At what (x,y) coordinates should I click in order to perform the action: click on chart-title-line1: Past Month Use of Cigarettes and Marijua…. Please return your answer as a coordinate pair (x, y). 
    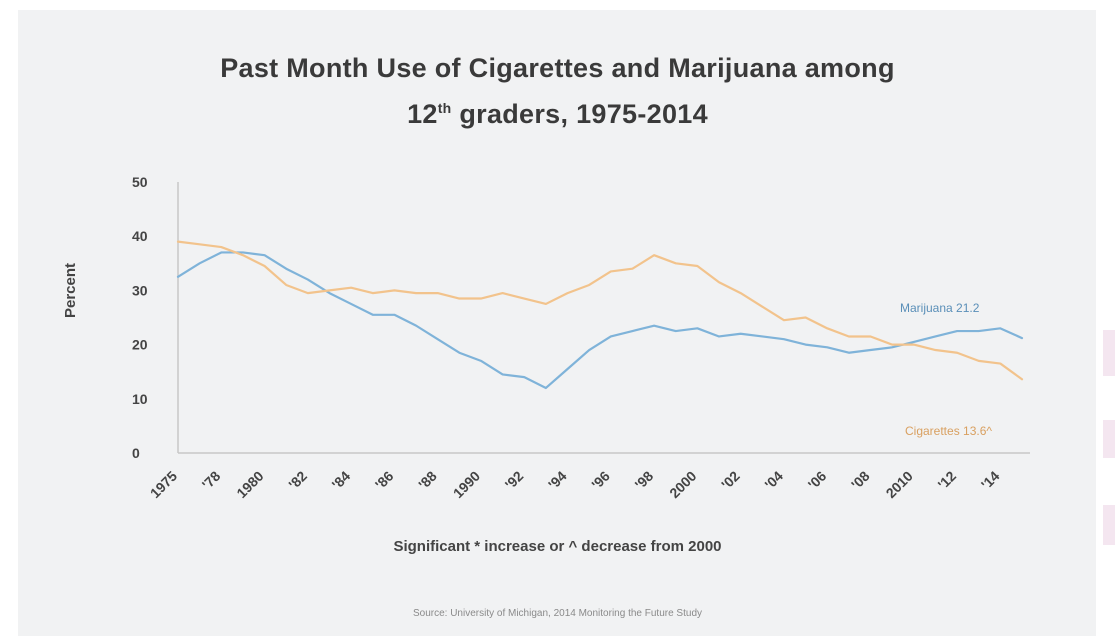
    Looking at the image, I should click on (557, 68).